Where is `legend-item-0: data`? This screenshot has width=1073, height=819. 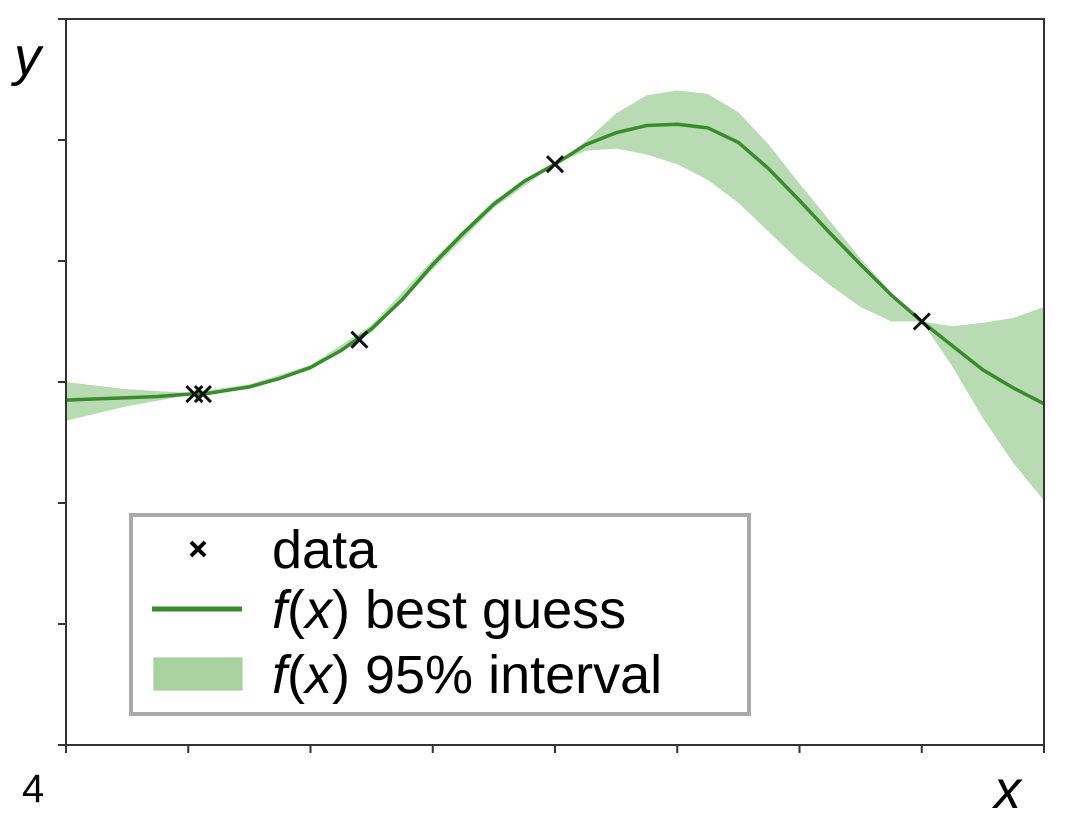 legend-item-0: data is located at coordinates (283, 550).